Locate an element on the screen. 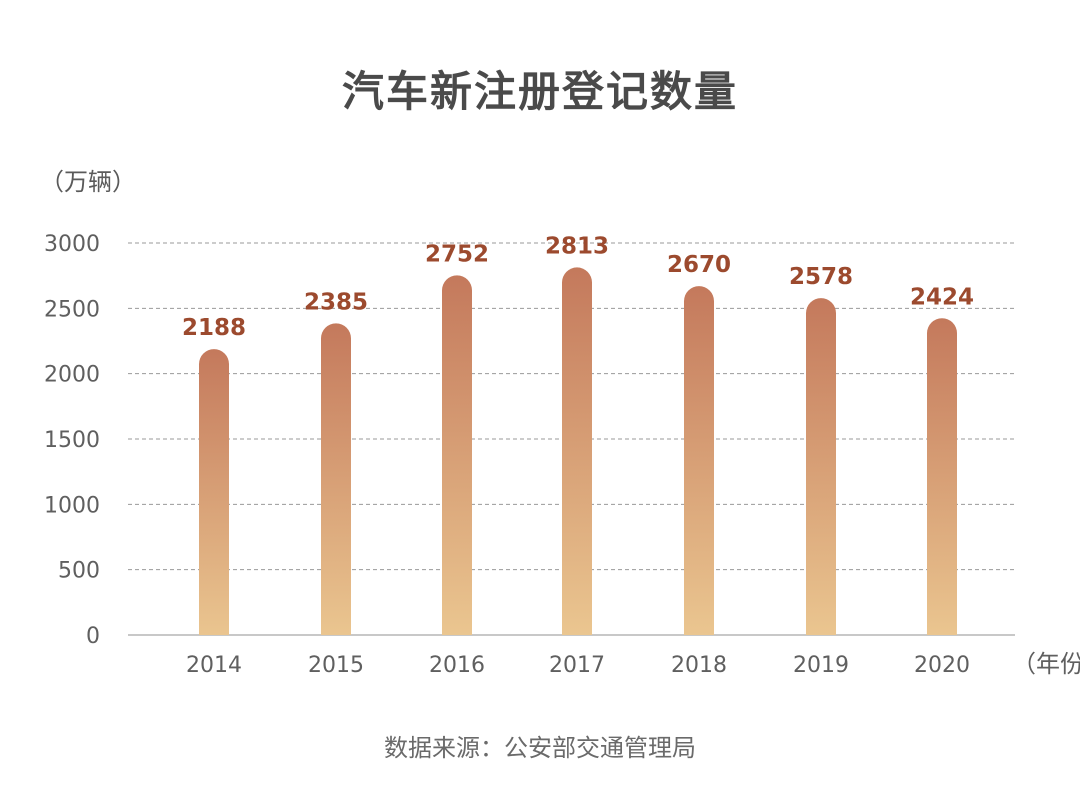 Image resolution: width=1080 pixels, height=788 pixels. value-label-2018: 2670 is located at coordinates (699, 265).